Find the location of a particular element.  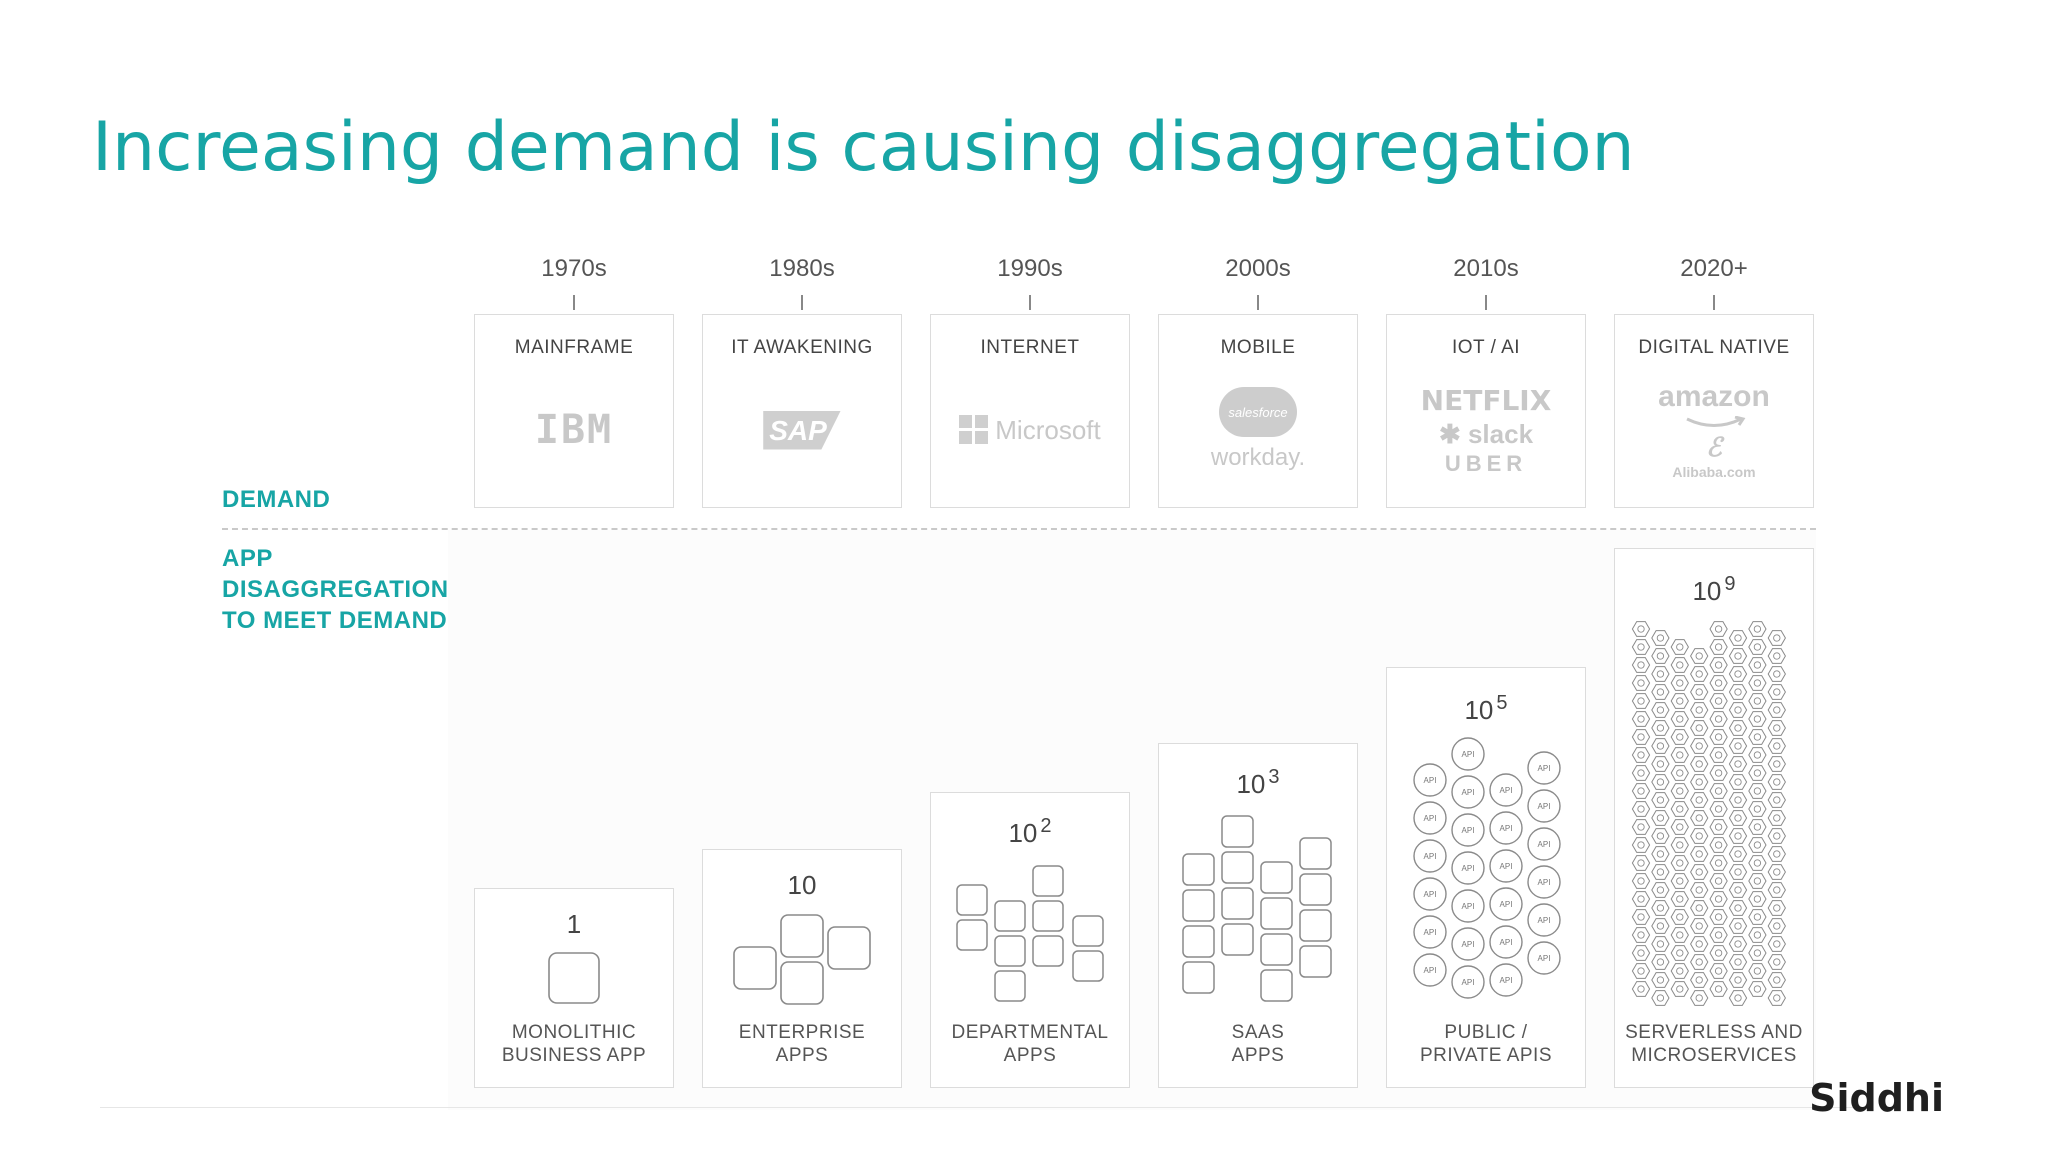

app-name-line: APPS is located at coordinates (802, 1055).